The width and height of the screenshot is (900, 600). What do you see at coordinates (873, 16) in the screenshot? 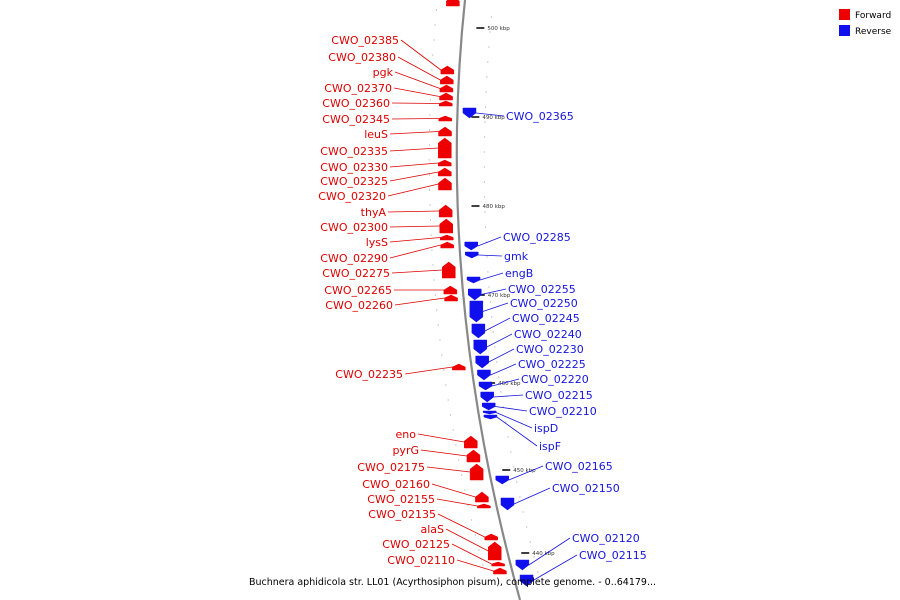
I see `legend-forward-label: Forward` at bounding box center [873, 16].